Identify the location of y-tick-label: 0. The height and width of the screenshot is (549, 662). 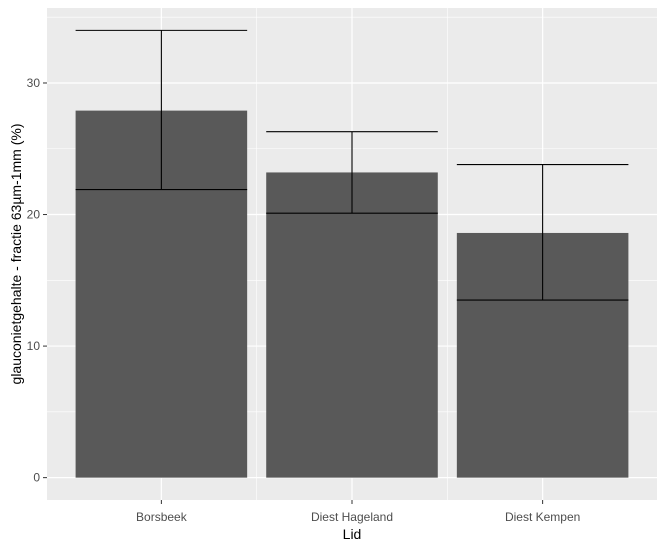
(36, 478).